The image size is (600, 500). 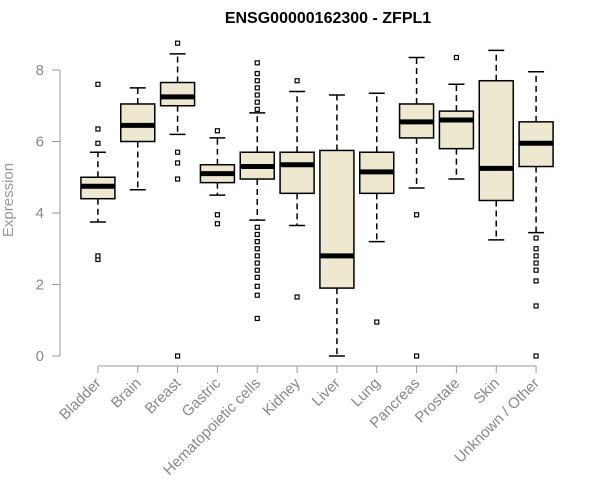 I want to click on y-tick-label: 4, so click(x=40, y=213).